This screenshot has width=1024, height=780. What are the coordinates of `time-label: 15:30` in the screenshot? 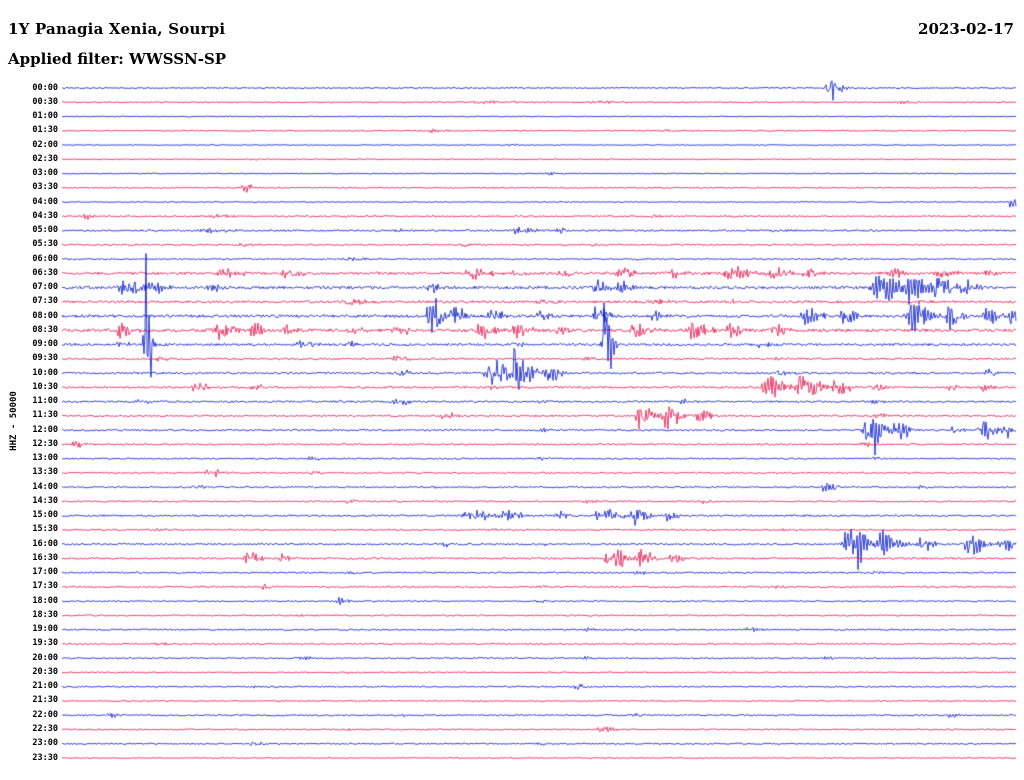 It's located at (45, 529).